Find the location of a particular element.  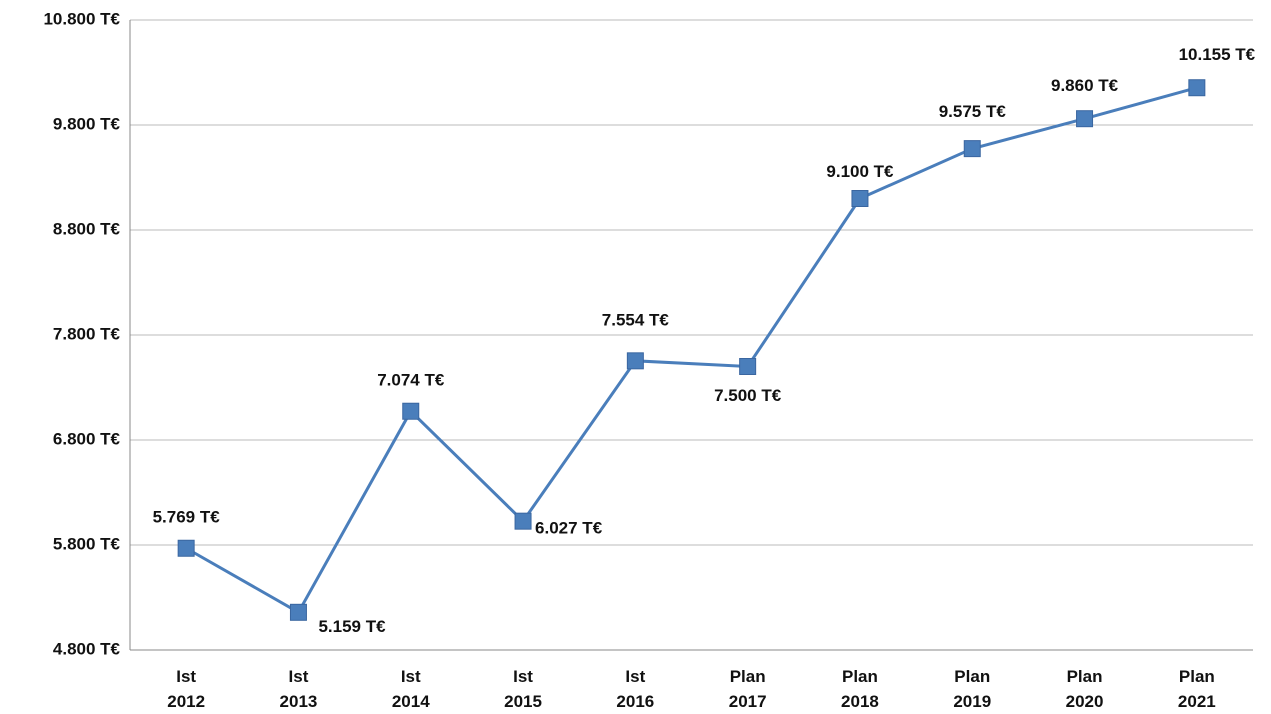

value-label: 9.575 T€ is located at coordinates (973, 111).